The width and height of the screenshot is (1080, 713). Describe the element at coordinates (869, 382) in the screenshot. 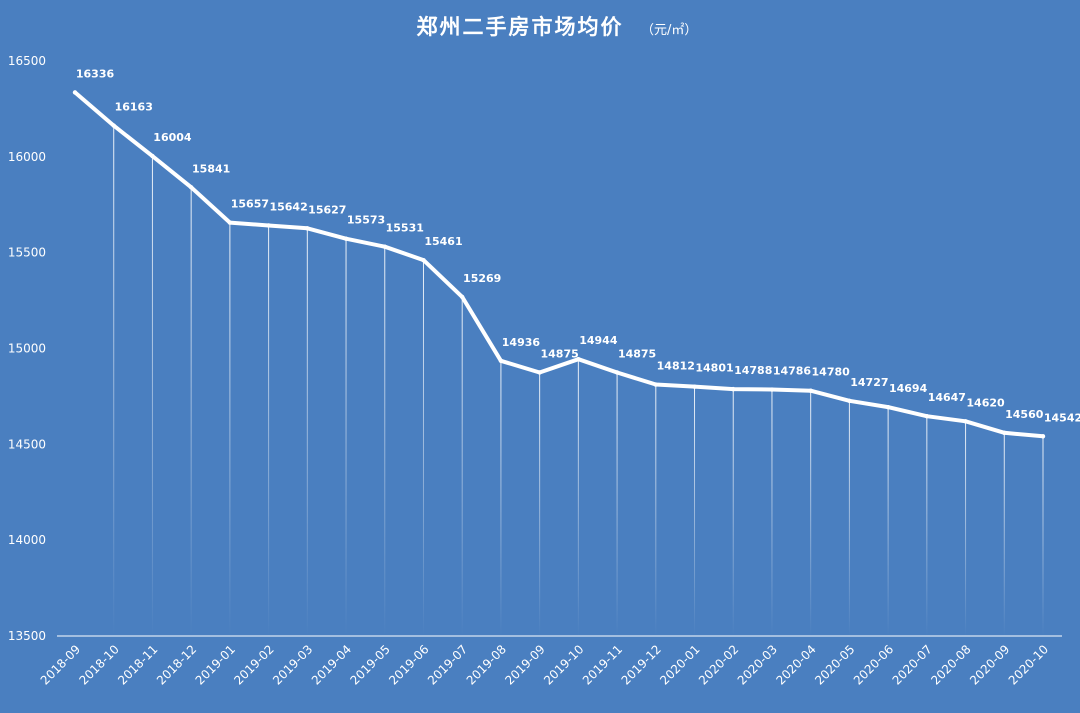

I see `data-label: 14727` at that location.